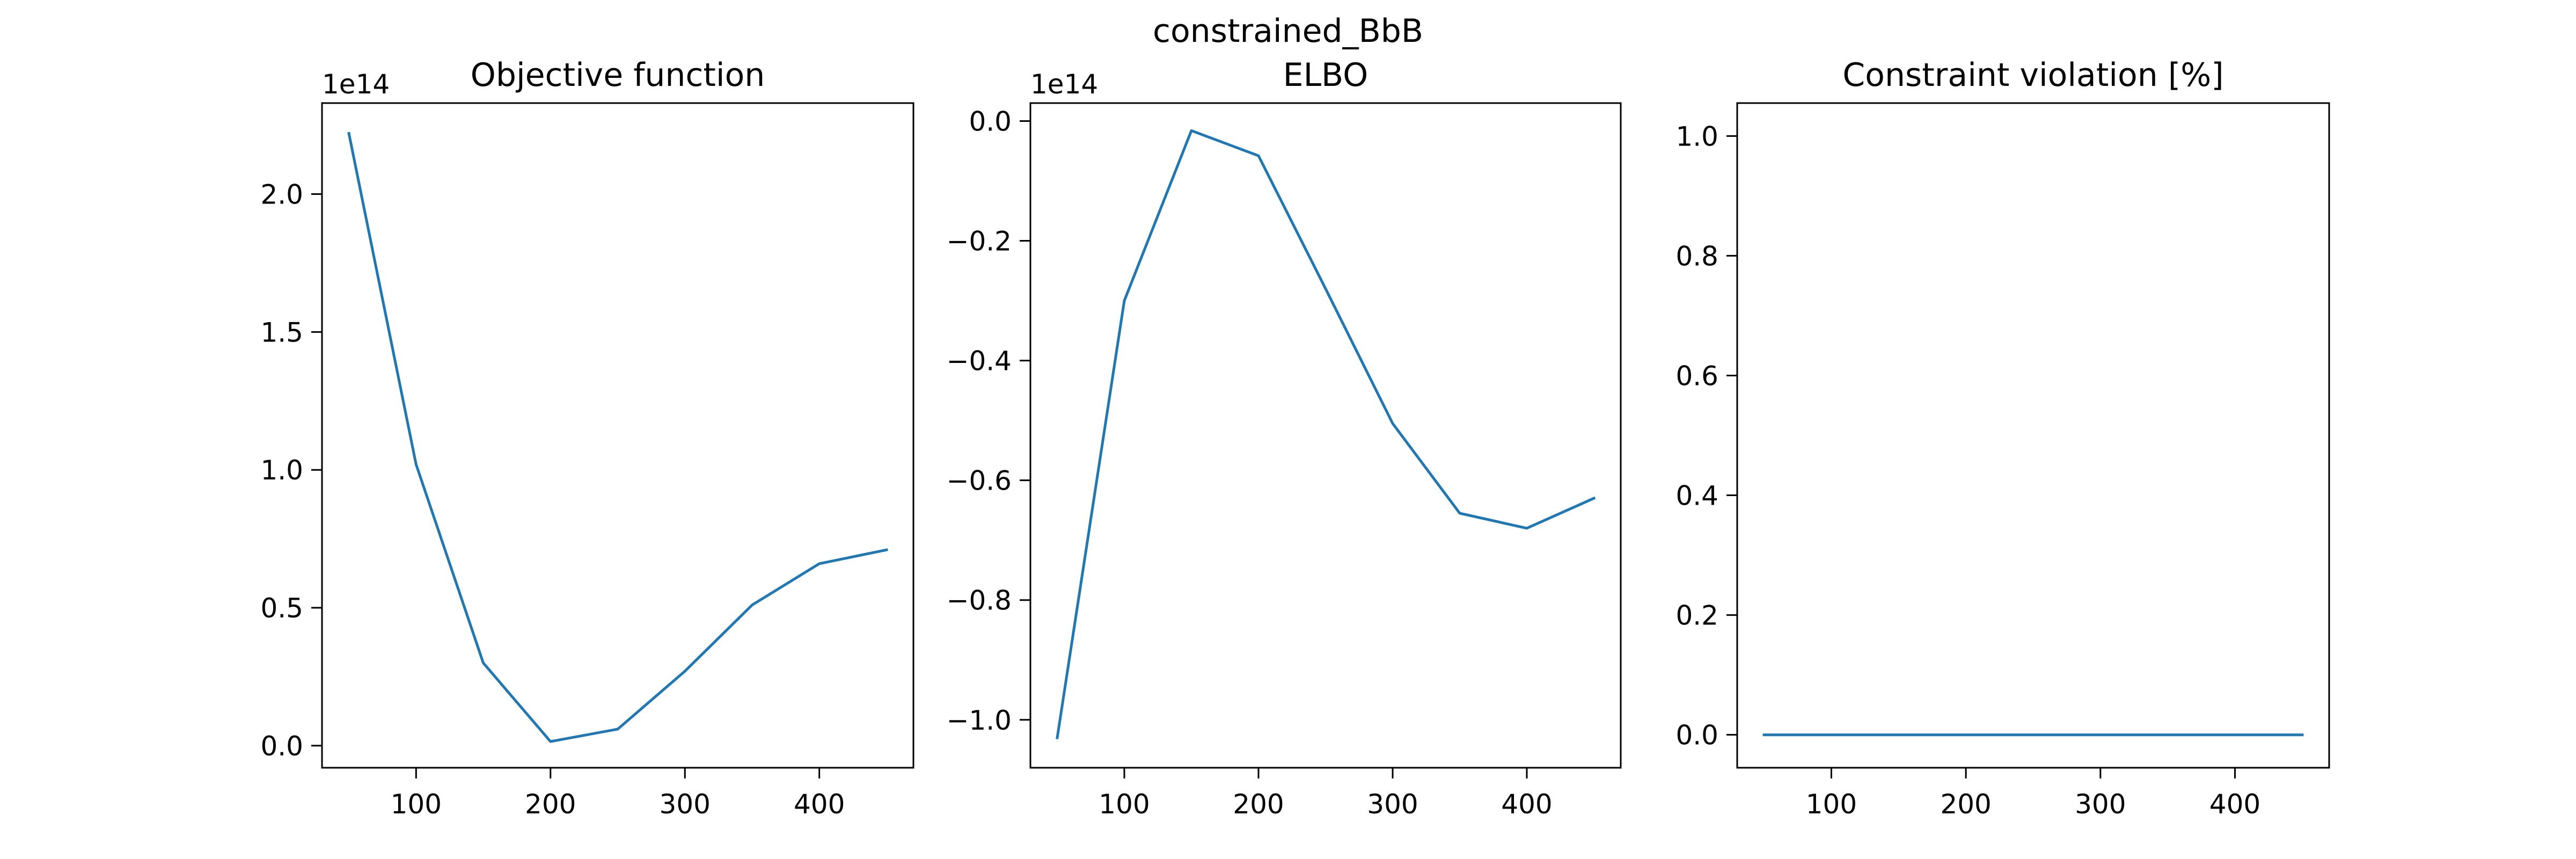 The height and width of the screenshot is (859, 2576). I want to click on y-tick-label: 1.5, so click(281, 332).